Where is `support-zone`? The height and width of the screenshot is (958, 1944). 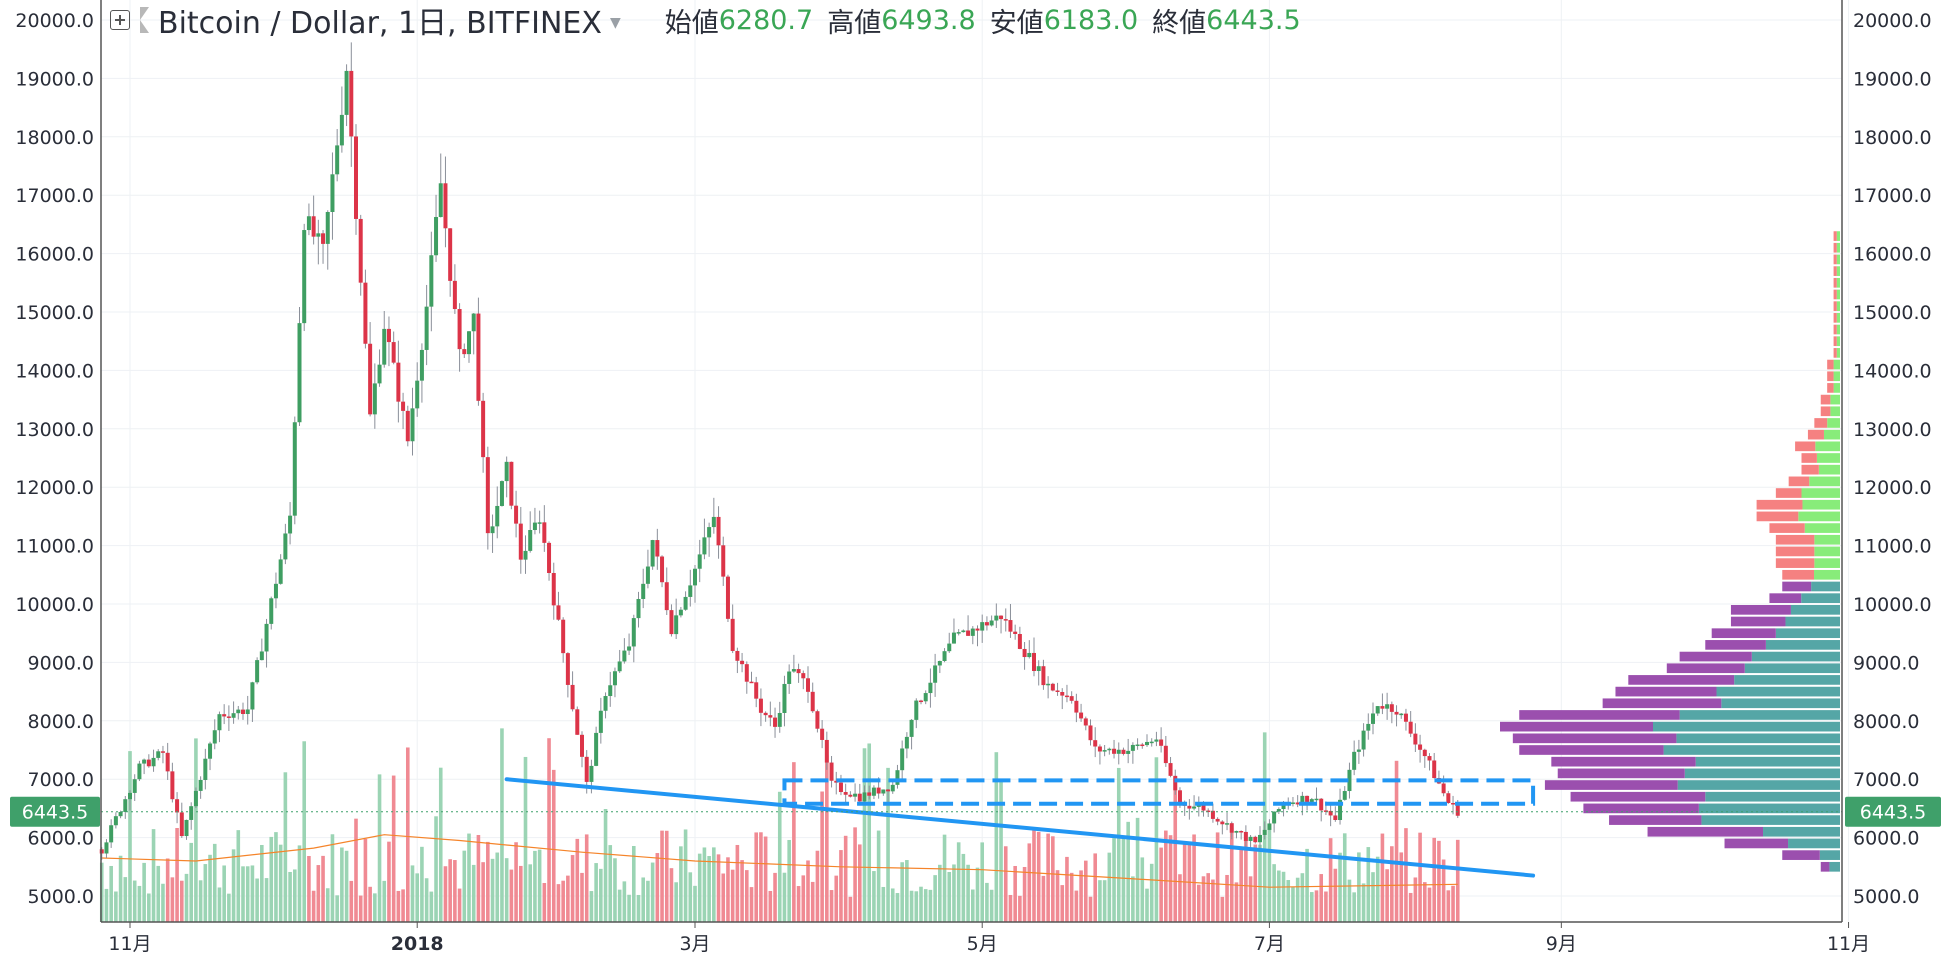
support-zone is located at coordinates (1159, 792).